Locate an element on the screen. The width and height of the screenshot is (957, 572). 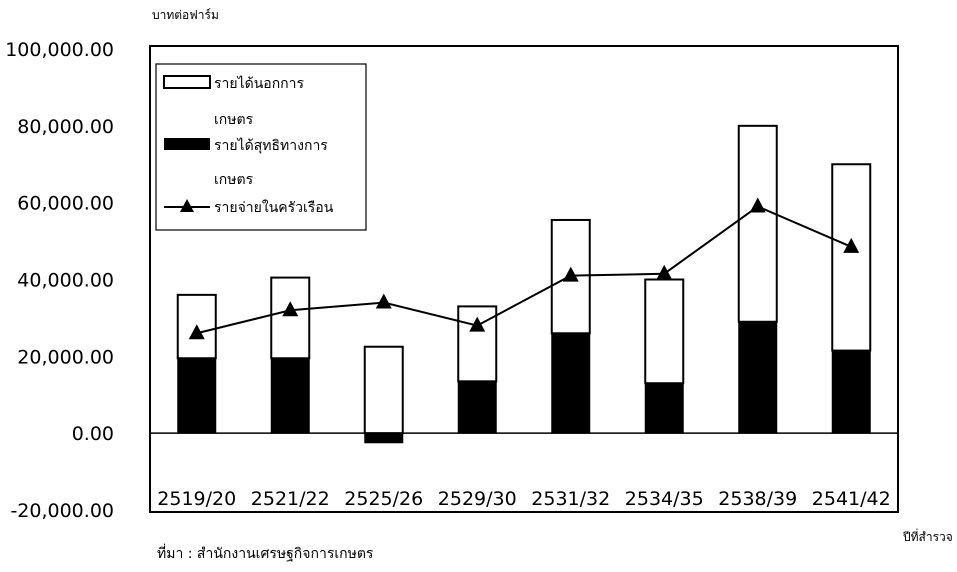
x-category-label: 2525/26 is located at coordinates (383, 499).